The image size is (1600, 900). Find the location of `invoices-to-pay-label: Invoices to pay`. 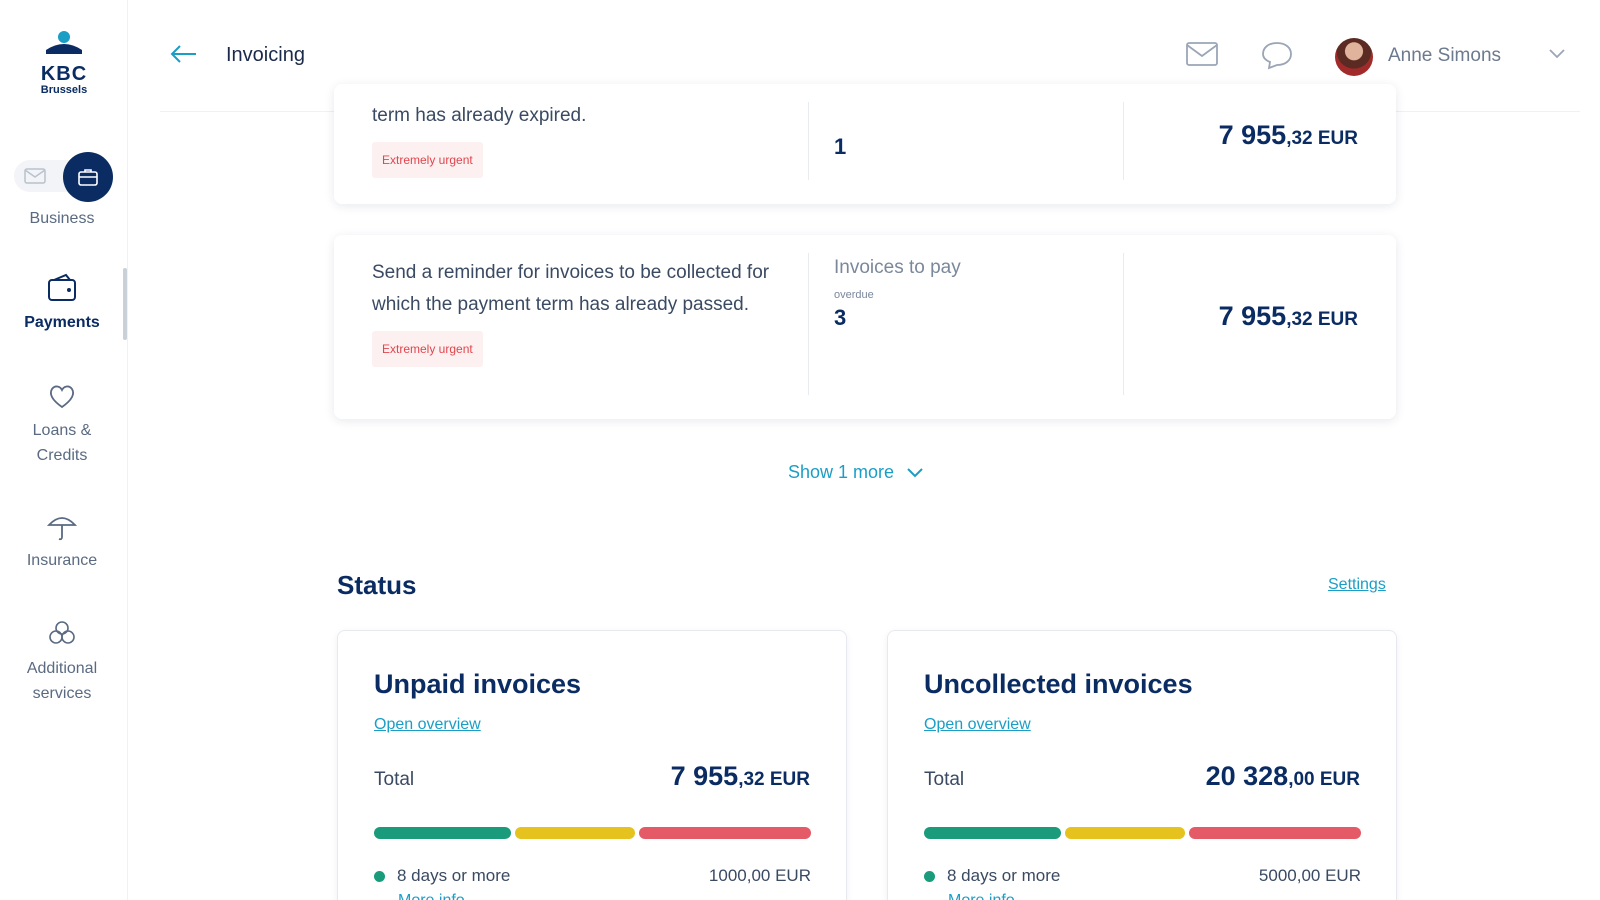

invoices-to-pay-label: Invoices to pay is located at coordinates (897, 267).